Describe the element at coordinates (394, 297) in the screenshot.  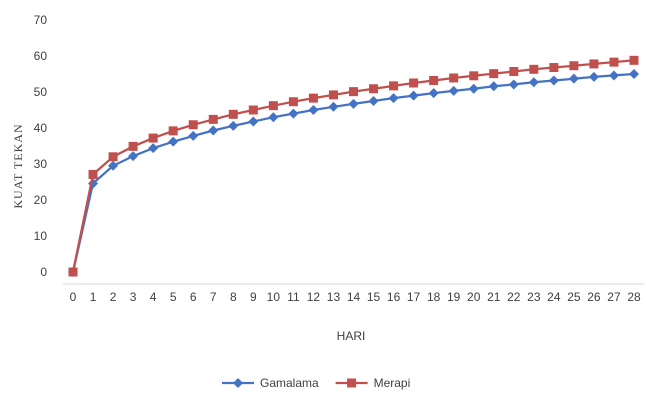
I see `x-tick-label: 16` at that location.